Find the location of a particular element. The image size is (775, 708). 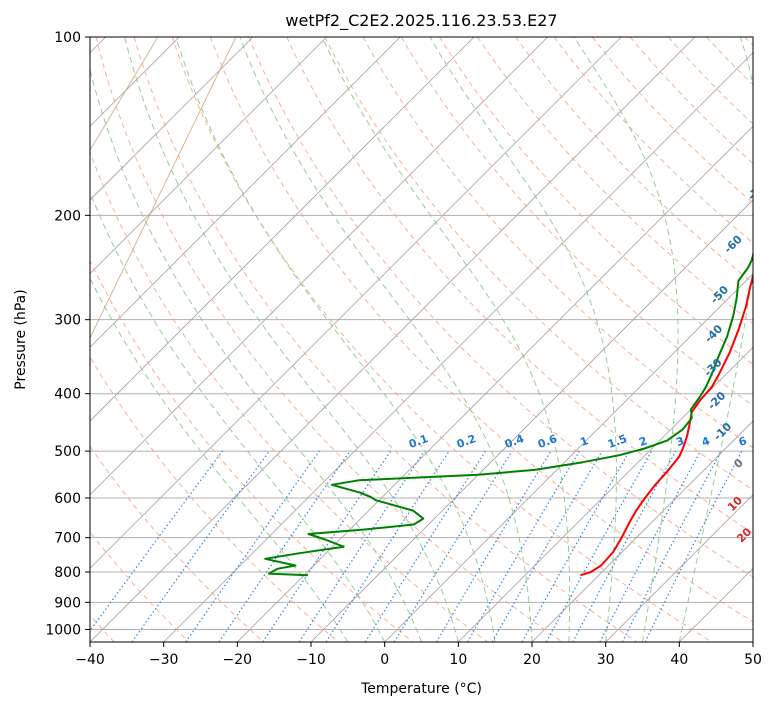

moist-adiabat-label: 10 is located at coordinates (735, 504).